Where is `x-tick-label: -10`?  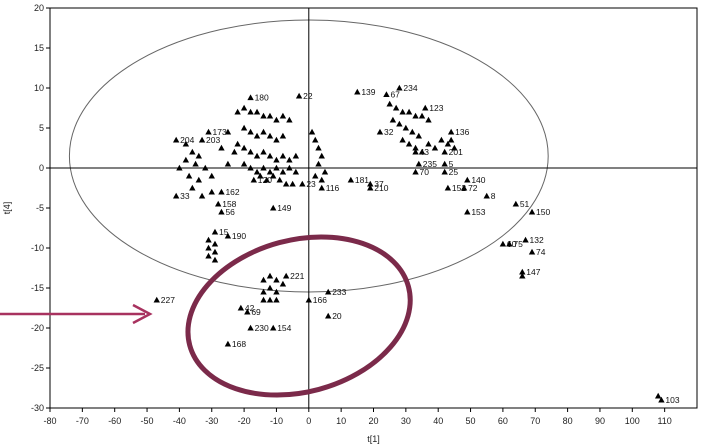
x-tick-label: -10 is located at coordinates (276, 421).